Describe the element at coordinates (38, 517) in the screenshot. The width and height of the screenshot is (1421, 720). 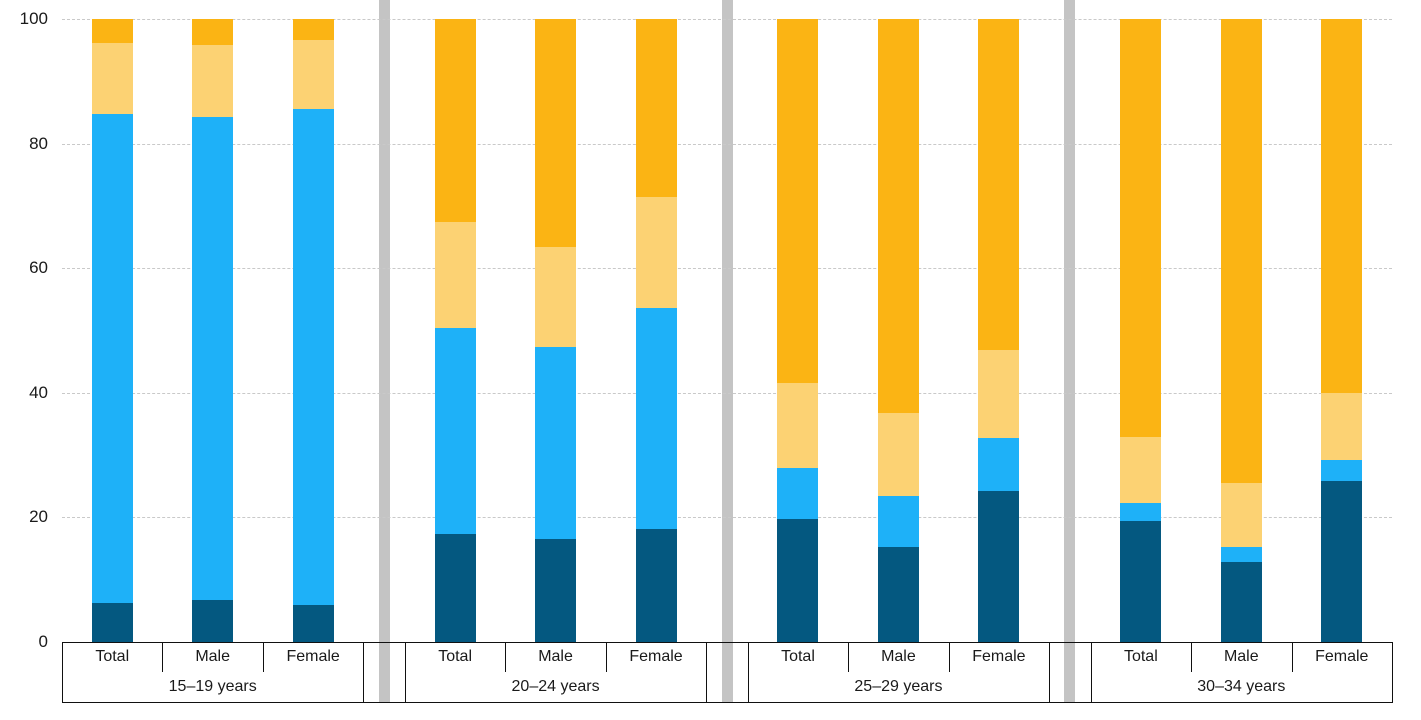
I see `y-tick-label: 20` at that location.